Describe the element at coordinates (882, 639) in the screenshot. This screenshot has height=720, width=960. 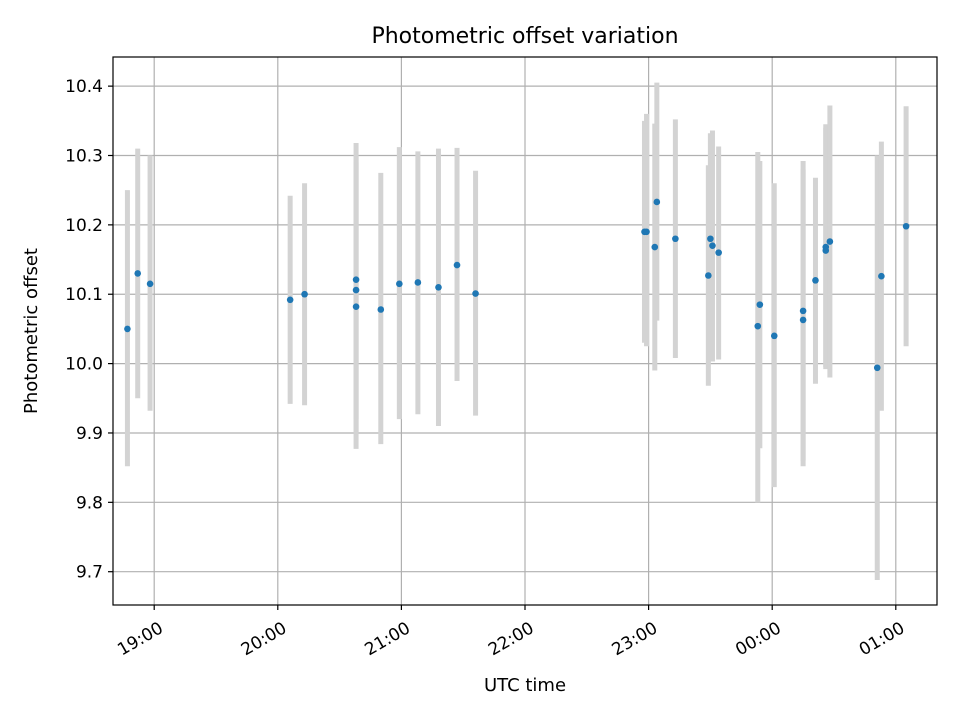
I see `x-tick-label: 01:00` at that location.